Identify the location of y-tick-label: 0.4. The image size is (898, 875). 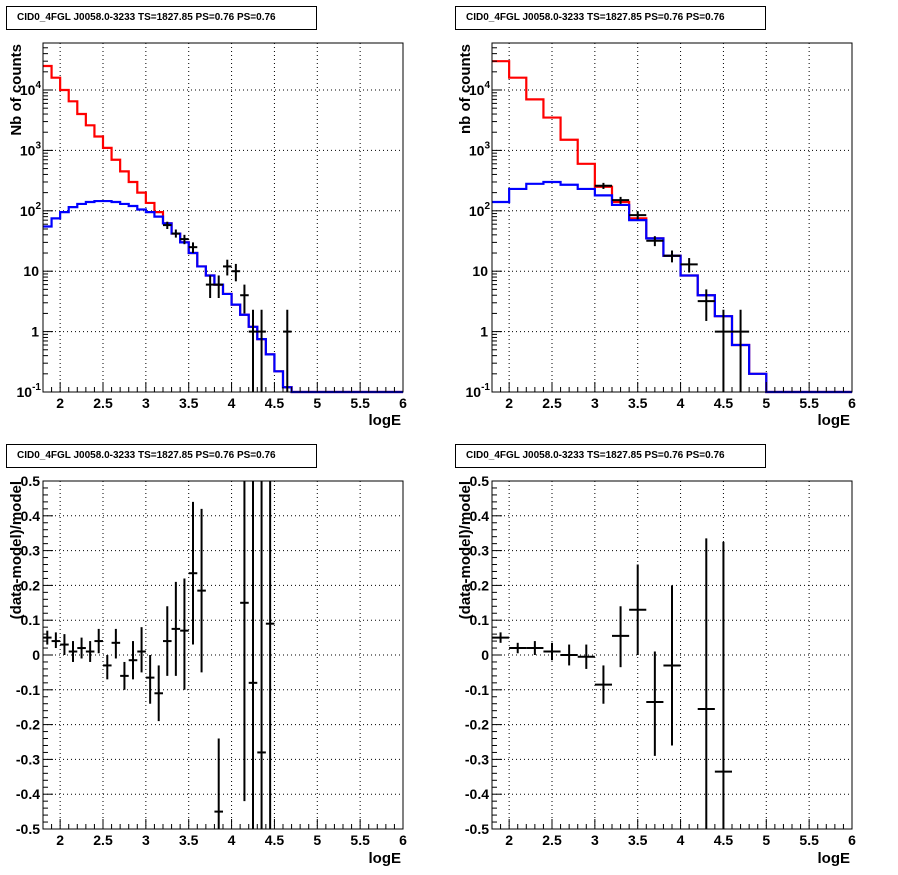
(31, 516).